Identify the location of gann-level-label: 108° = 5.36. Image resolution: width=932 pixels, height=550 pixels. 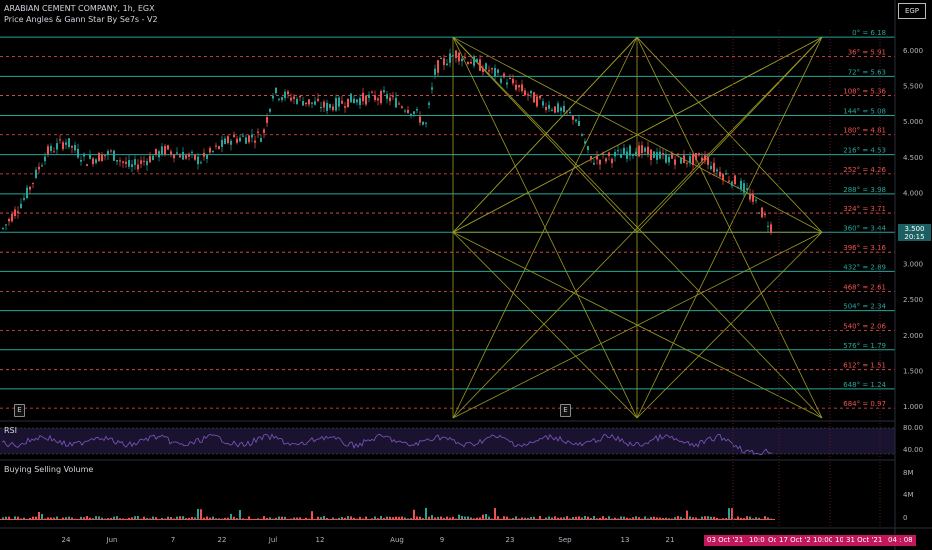
(864, 92).